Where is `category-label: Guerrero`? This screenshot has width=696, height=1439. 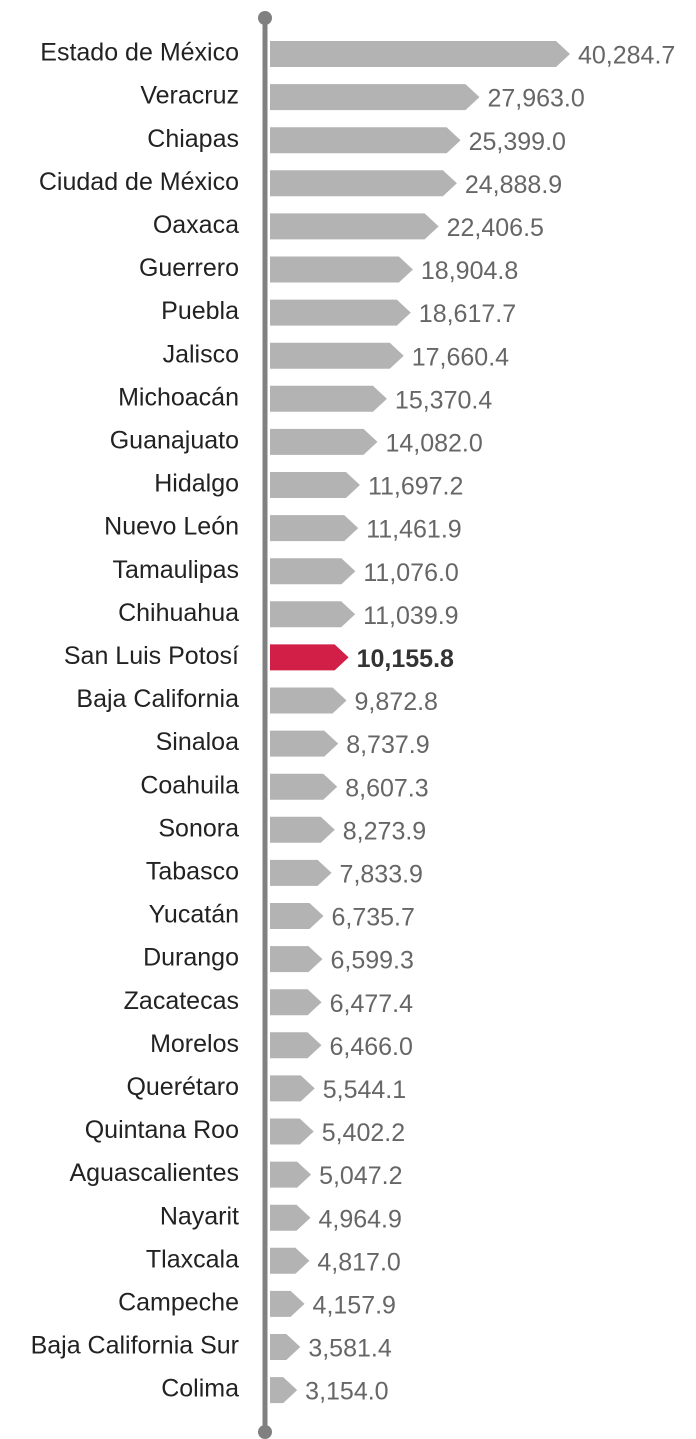 category-label: Guerrero is located at coordinates (189, 268).